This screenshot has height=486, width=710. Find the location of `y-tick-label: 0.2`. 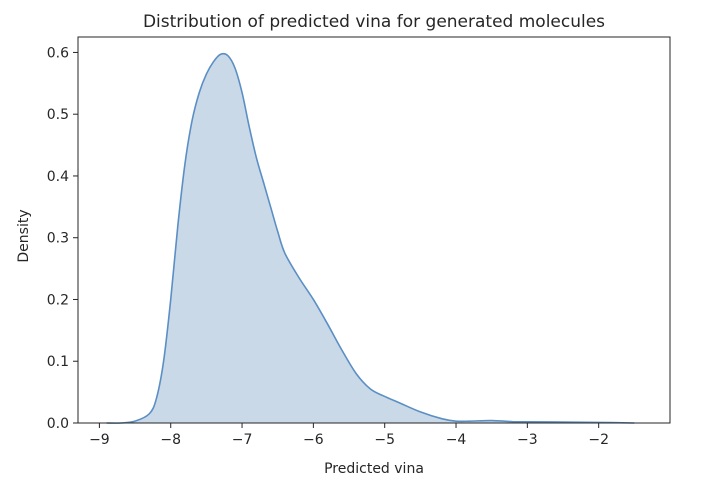

y-tick-label: 0.2 is located at coordinates (58, 300).